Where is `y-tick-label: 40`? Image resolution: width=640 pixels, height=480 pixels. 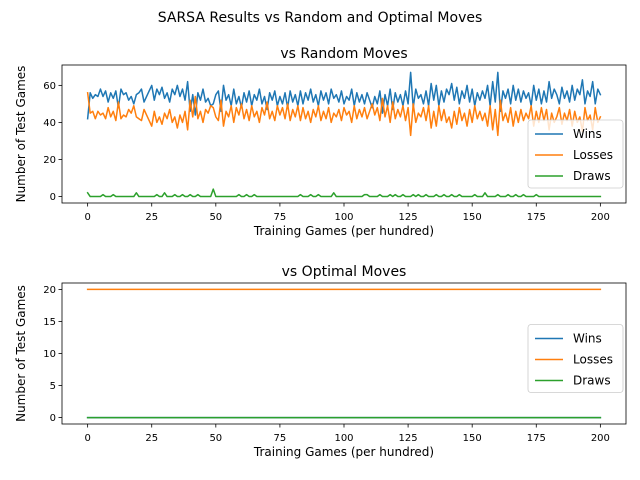
y-tick-label: 40 is located at coordinates (49, 123).